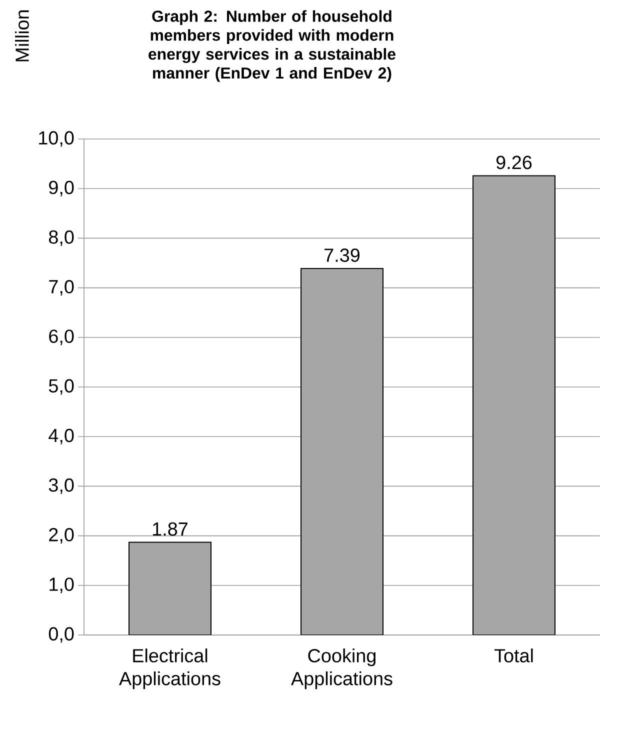  Describe the element at coordinates (61, 288) in the screenshot. I see `y-tick-label: 7,0` at that location.